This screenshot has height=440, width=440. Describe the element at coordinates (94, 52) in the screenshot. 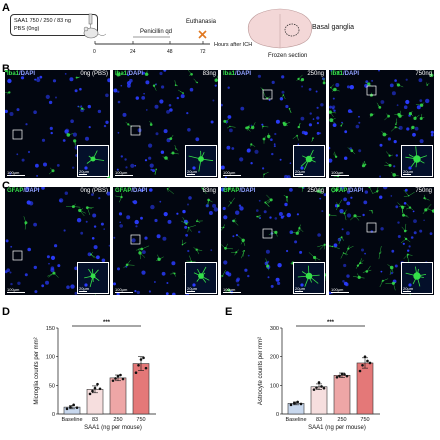

I see `tick-0: 0` at that location.